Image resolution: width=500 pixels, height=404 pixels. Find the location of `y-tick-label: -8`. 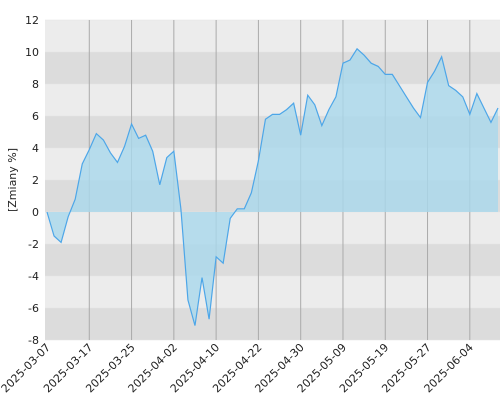

y-tick-label: -8 is located at coordinates (33, 340).